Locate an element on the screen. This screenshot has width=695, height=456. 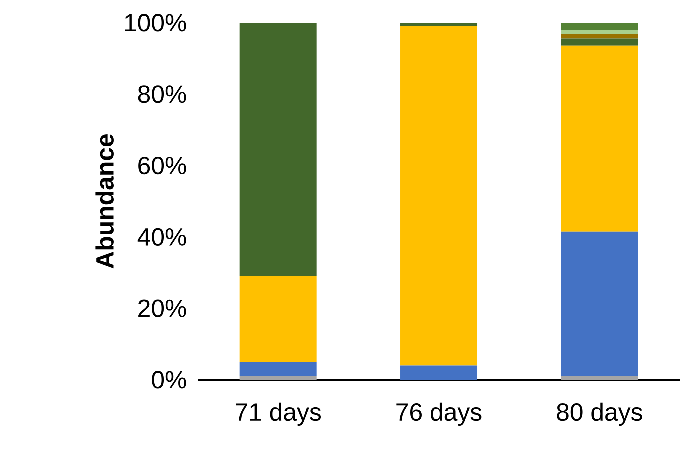
y-tick-label: 60% is located at coordinates (162, 165).